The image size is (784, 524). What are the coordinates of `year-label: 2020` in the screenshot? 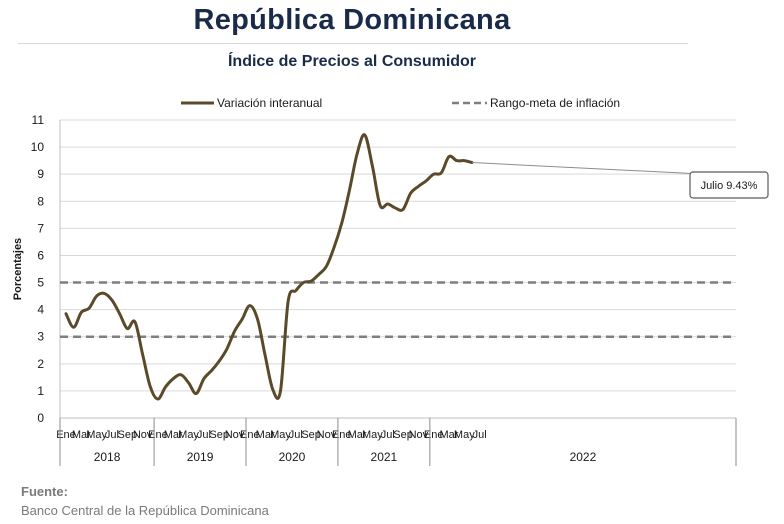 It's located at (292, 457).